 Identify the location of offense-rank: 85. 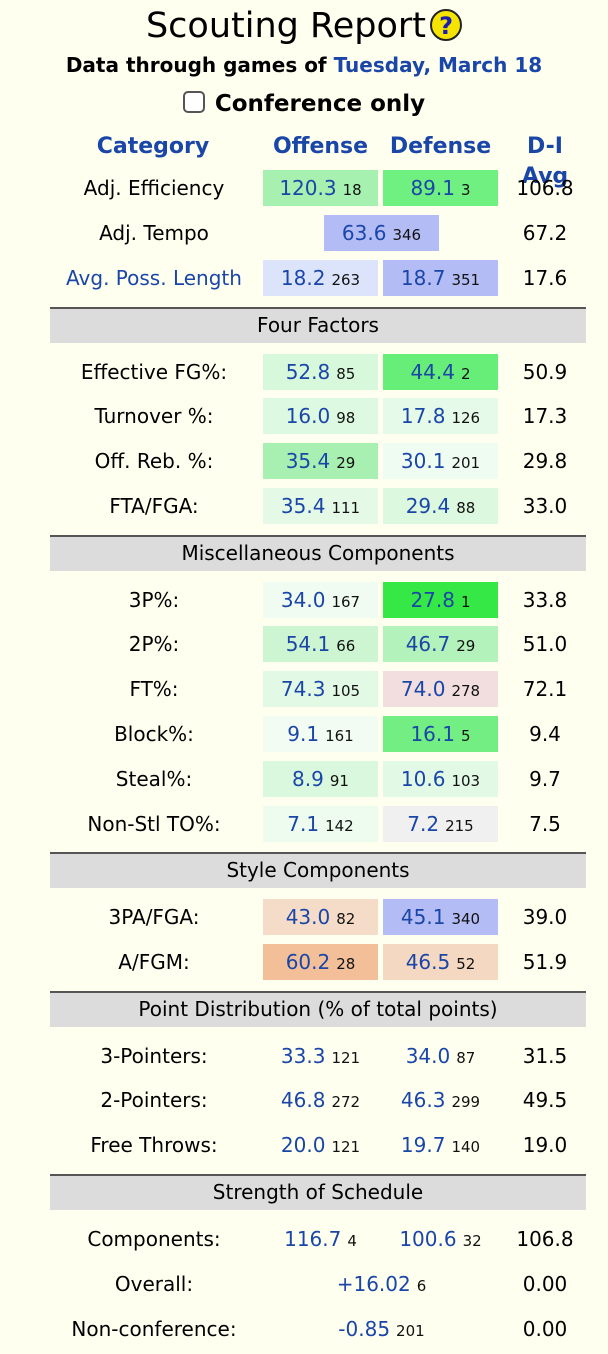
(346, 374).